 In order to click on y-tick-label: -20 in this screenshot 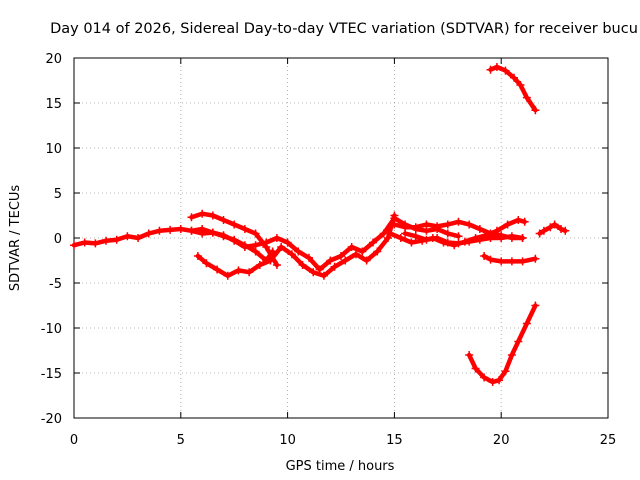, I will do `click(51, 419)`.